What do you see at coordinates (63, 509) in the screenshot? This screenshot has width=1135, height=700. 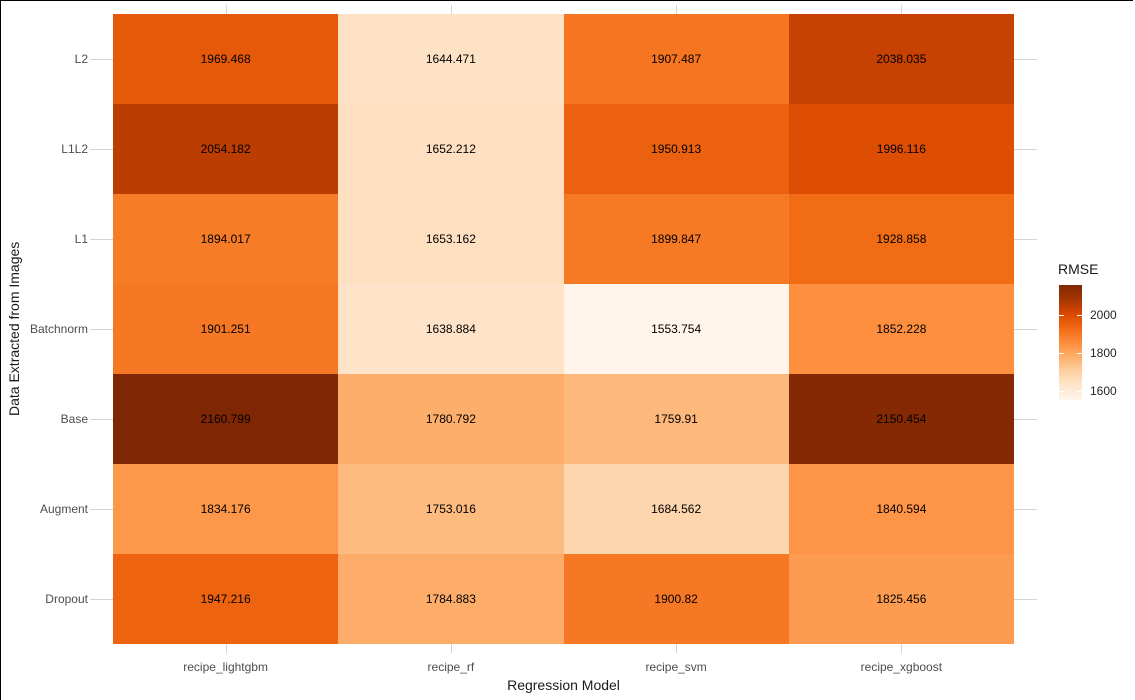 I see `y-tick-label: Augment` at bounding box center [63, 509].